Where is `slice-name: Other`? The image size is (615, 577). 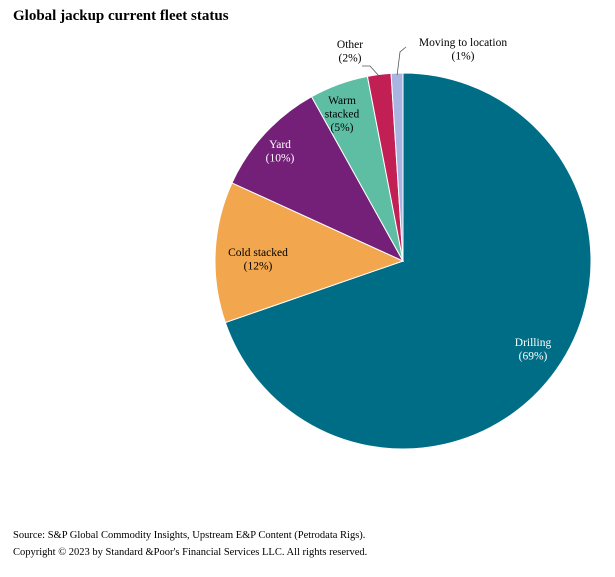
slice-name: Other is located at coordinates (350, 45).